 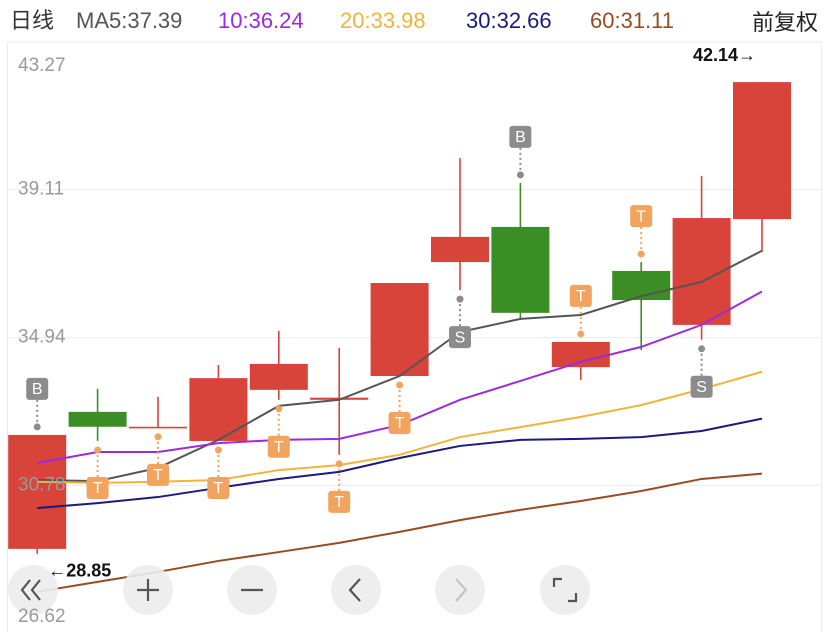 I want to click on signal-dot, so click(x=641, y=254).